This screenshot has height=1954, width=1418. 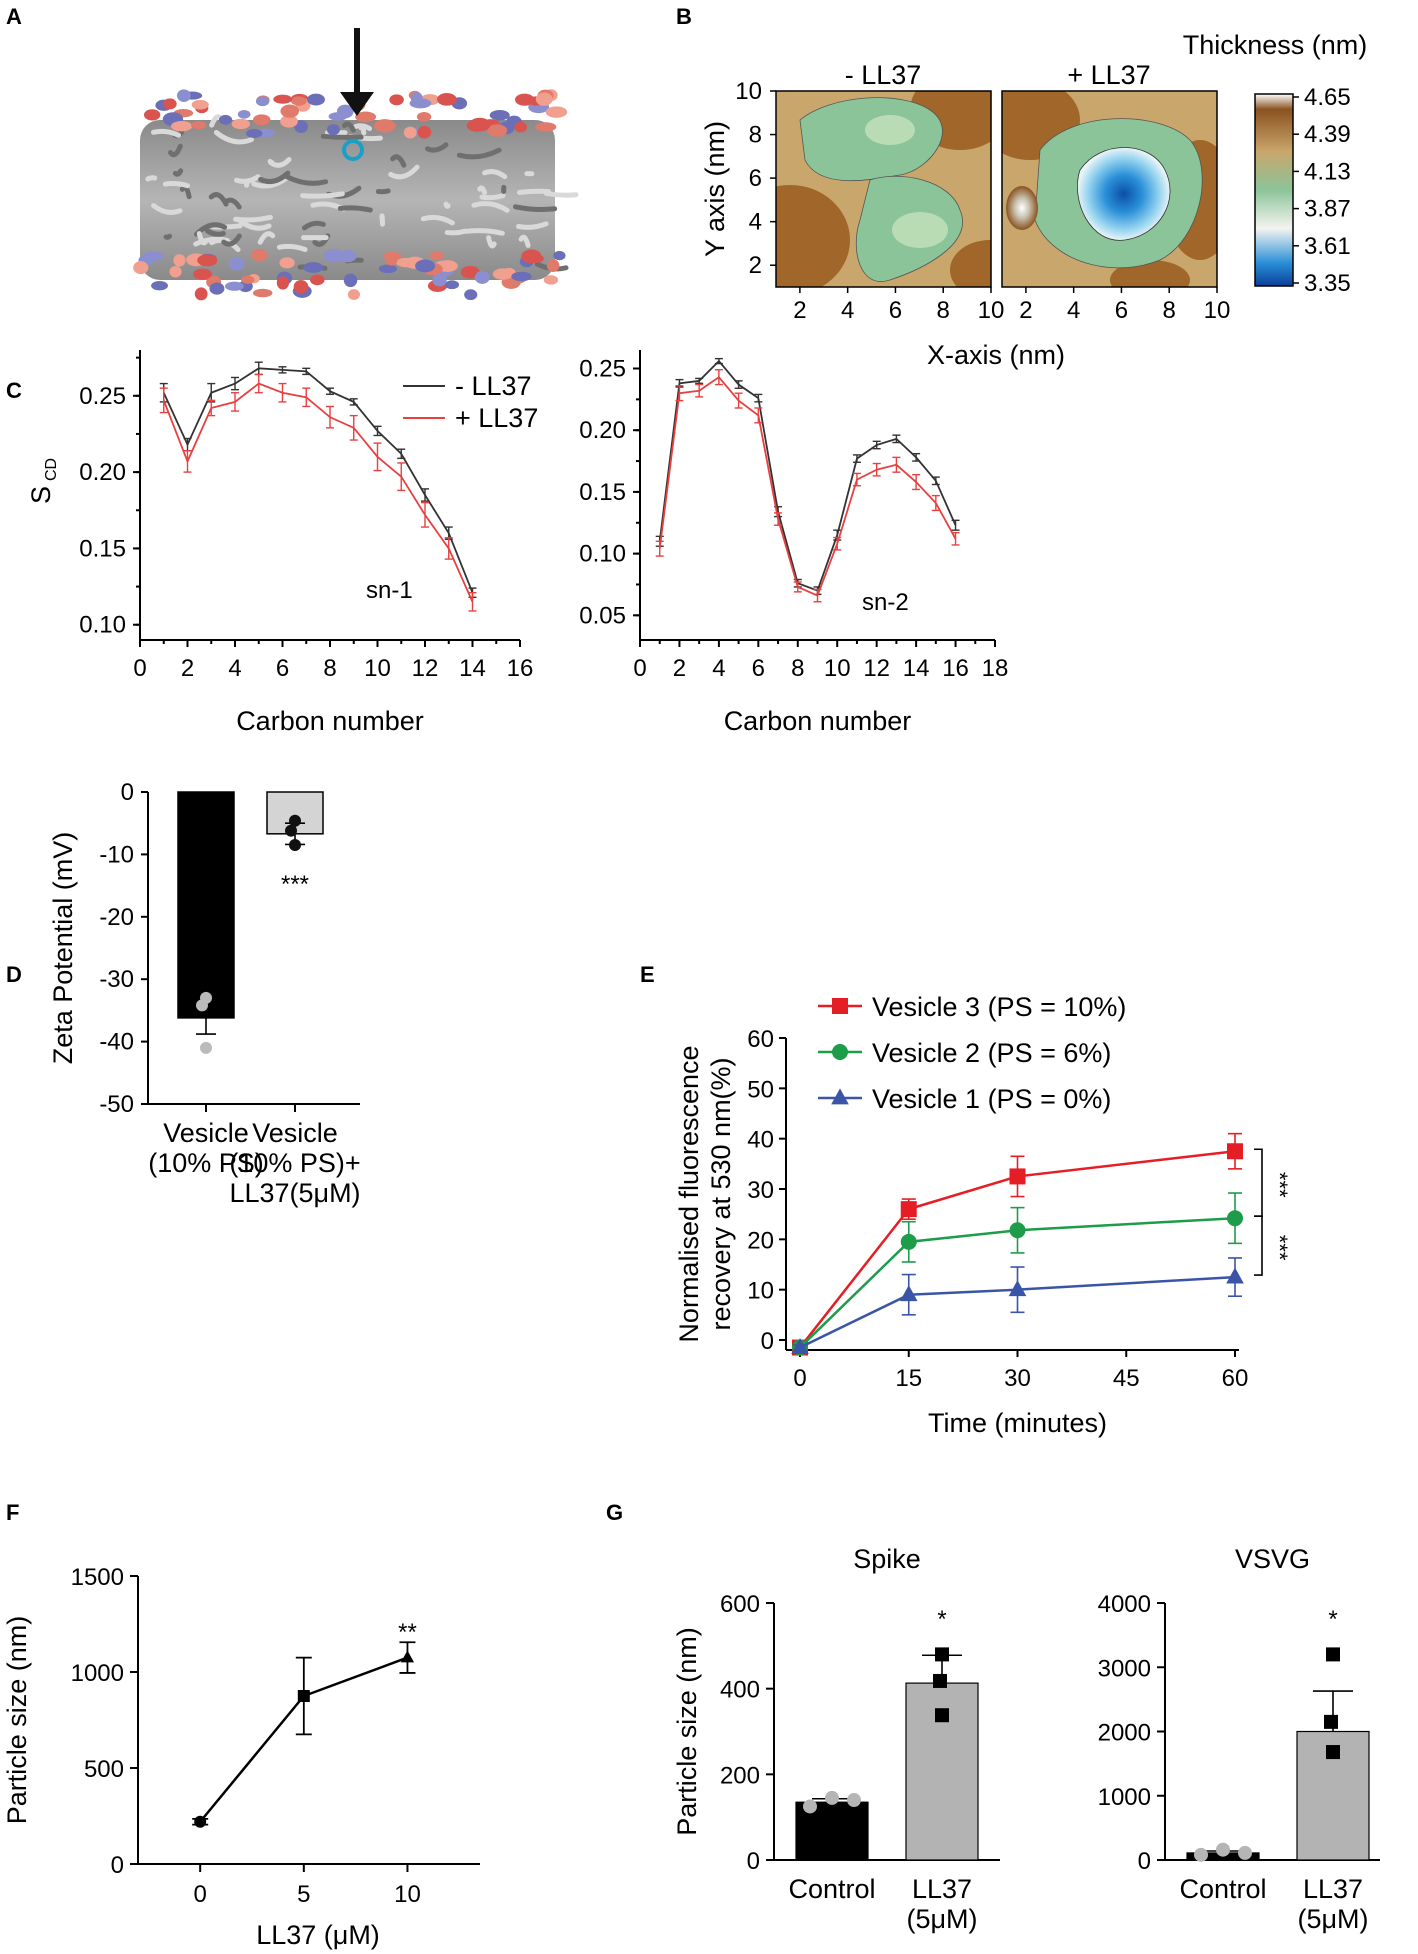 What do you see at coordinates (407, 1656) in the screenshot?
I see `series-point` at bounding box center [407, 1656].